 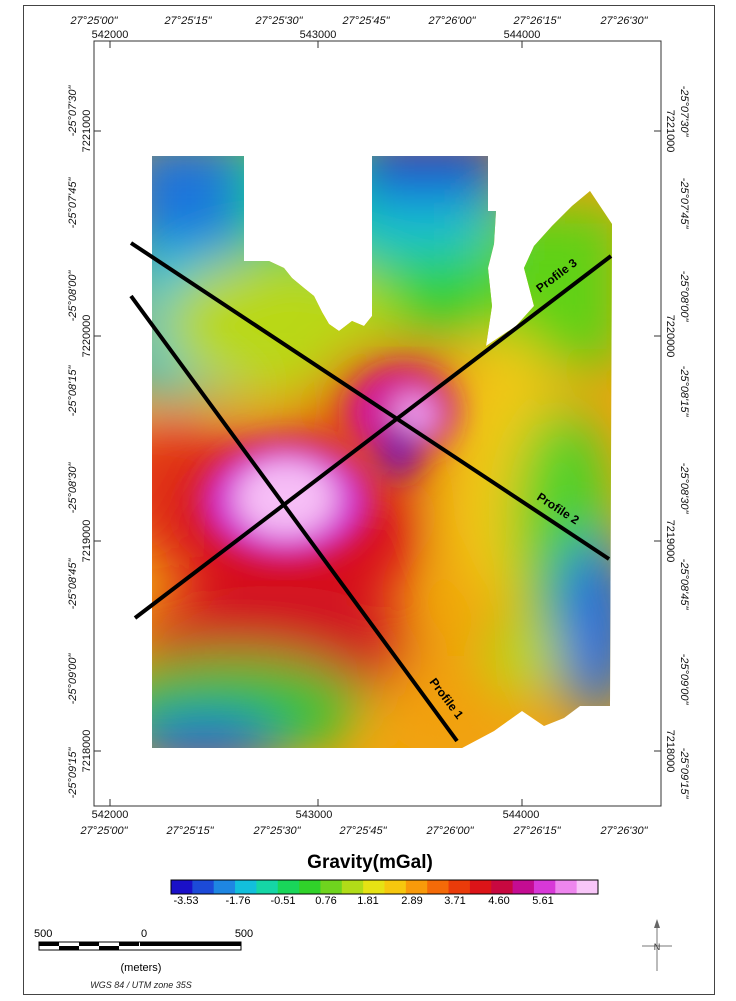 I want to click on lat-left-label: -25°08'00", so click(x=73, y=296).